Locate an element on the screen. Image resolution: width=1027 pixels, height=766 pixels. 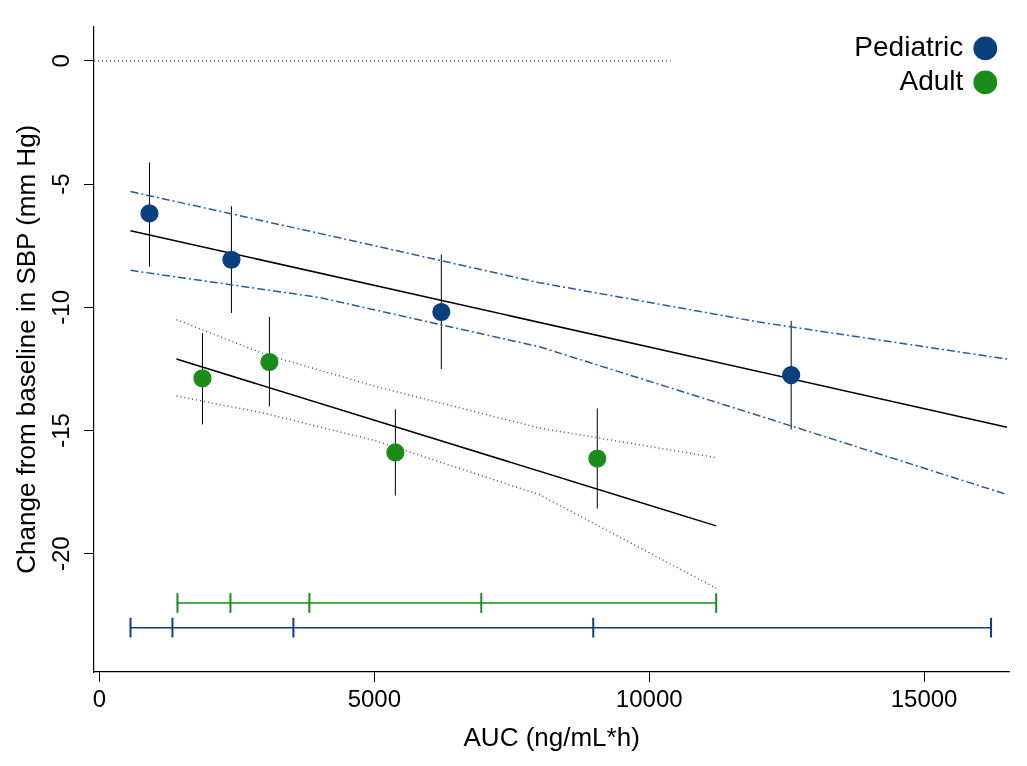
y-tick-label: 0 is located at coordinates (61, 61).